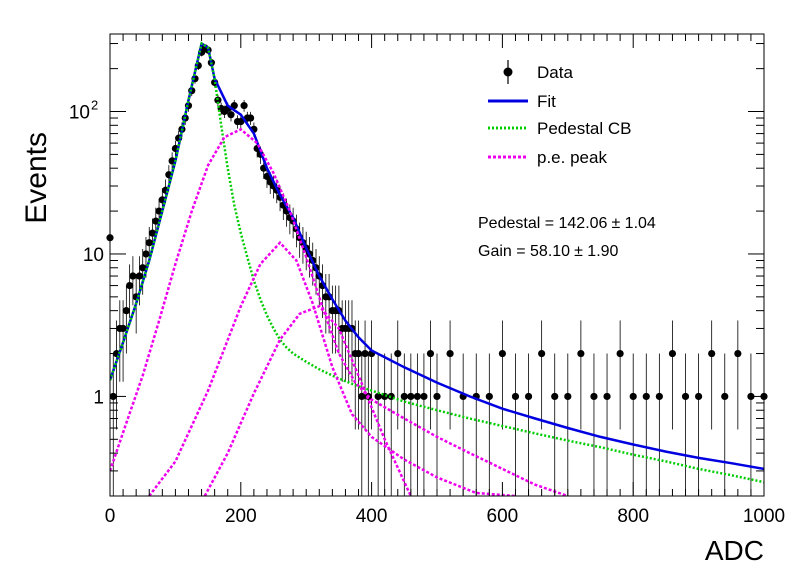 The image size is (796, 572). What do you see at coordinates (241, 516) in the screenshot?
I see `x-tick-label: 200` at bounding box center [241, 516].